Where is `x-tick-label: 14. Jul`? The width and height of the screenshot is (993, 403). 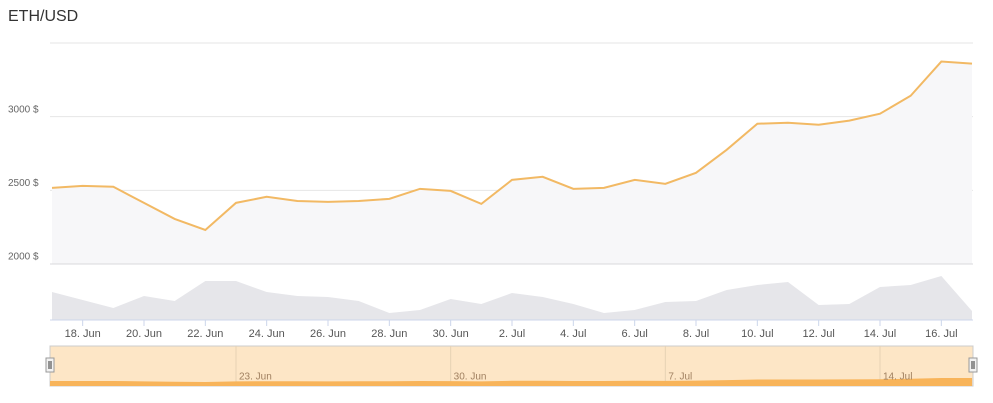 x-tick-label: 14. Jul is located at coordinates (880, 334).